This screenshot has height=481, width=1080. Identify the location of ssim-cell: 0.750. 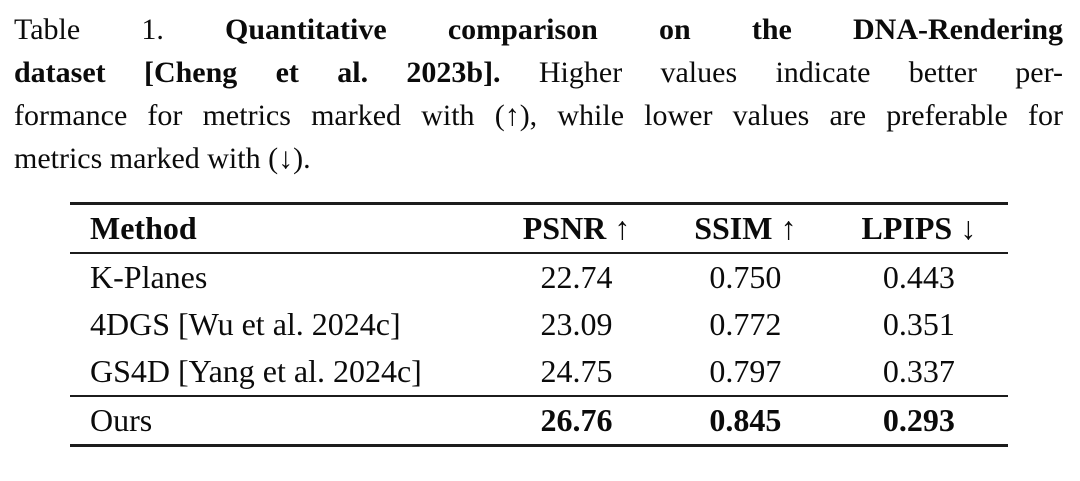
(745, 277).